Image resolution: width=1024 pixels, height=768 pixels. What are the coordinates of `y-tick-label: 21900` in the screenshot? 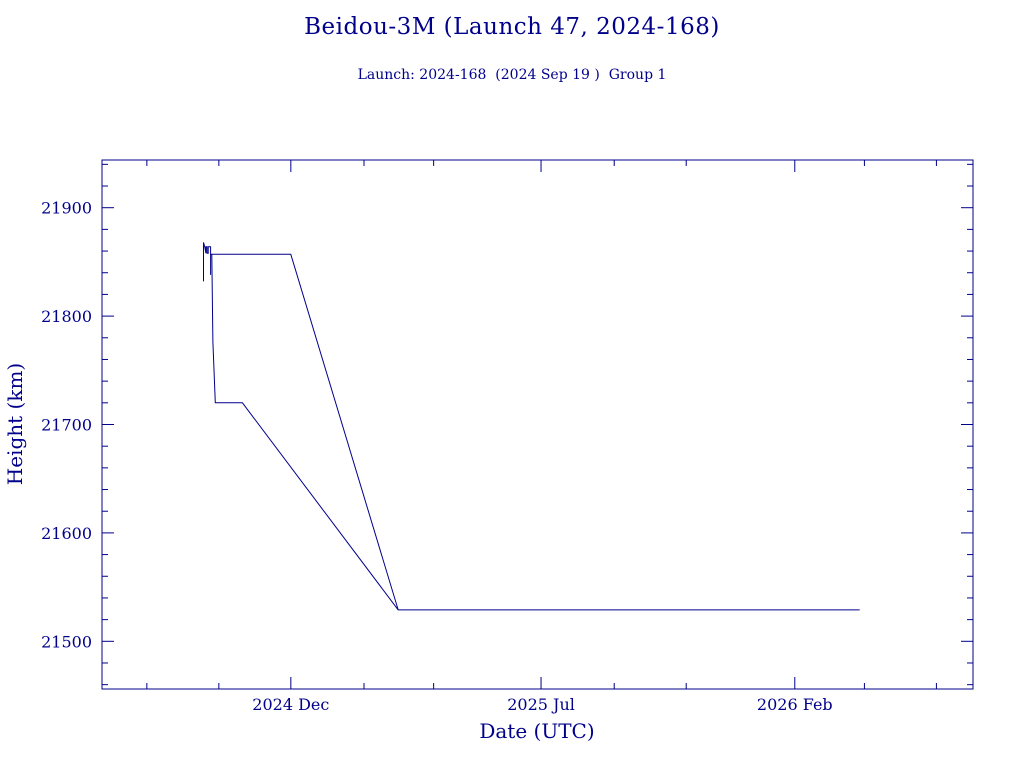 It's located at (66, 208).